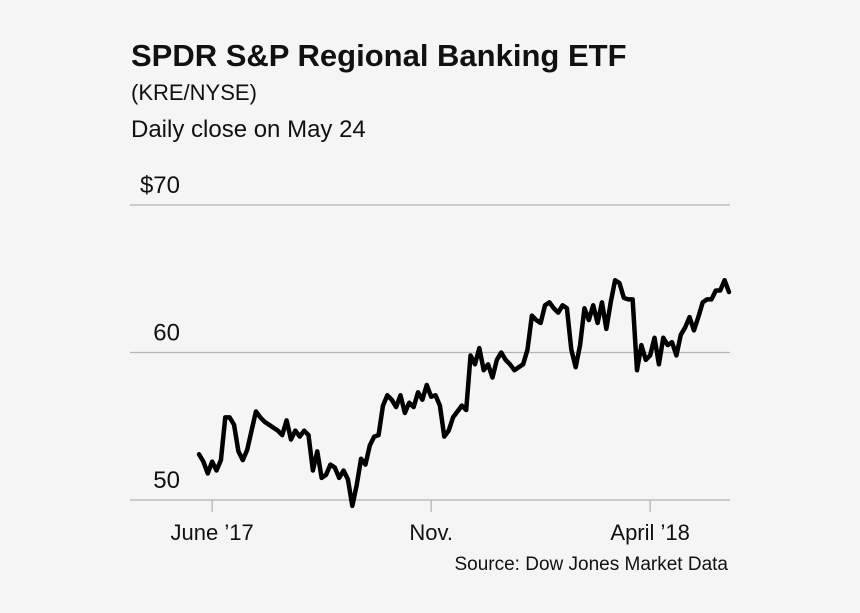 The image size is (860, 613). What do you see at coordinates (194, 92) in the screenshot?
I see `chart-subtitle: (KRE/NYSE)` at bounding box center [194, 92].